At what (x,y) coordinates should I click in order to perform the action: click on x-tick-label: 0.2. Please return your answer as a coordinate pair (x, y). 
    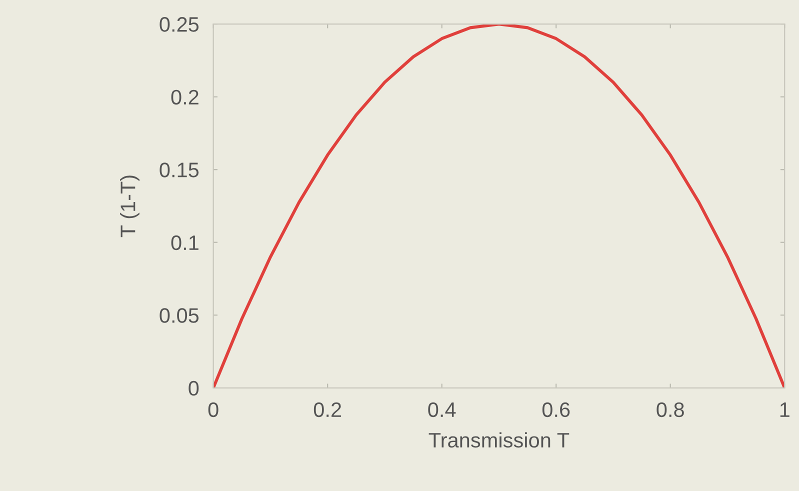
    Looking at the image, I should click on (328, 410).